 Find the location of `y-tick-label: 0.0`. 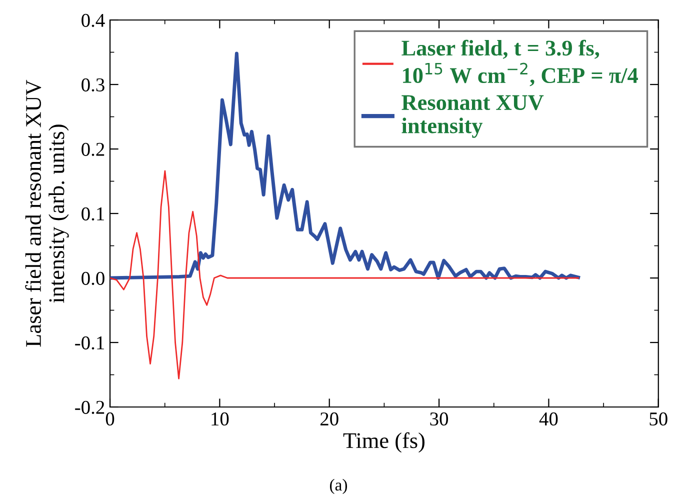

y-tick-label: 0.0 is located at coordinates (93, 279).